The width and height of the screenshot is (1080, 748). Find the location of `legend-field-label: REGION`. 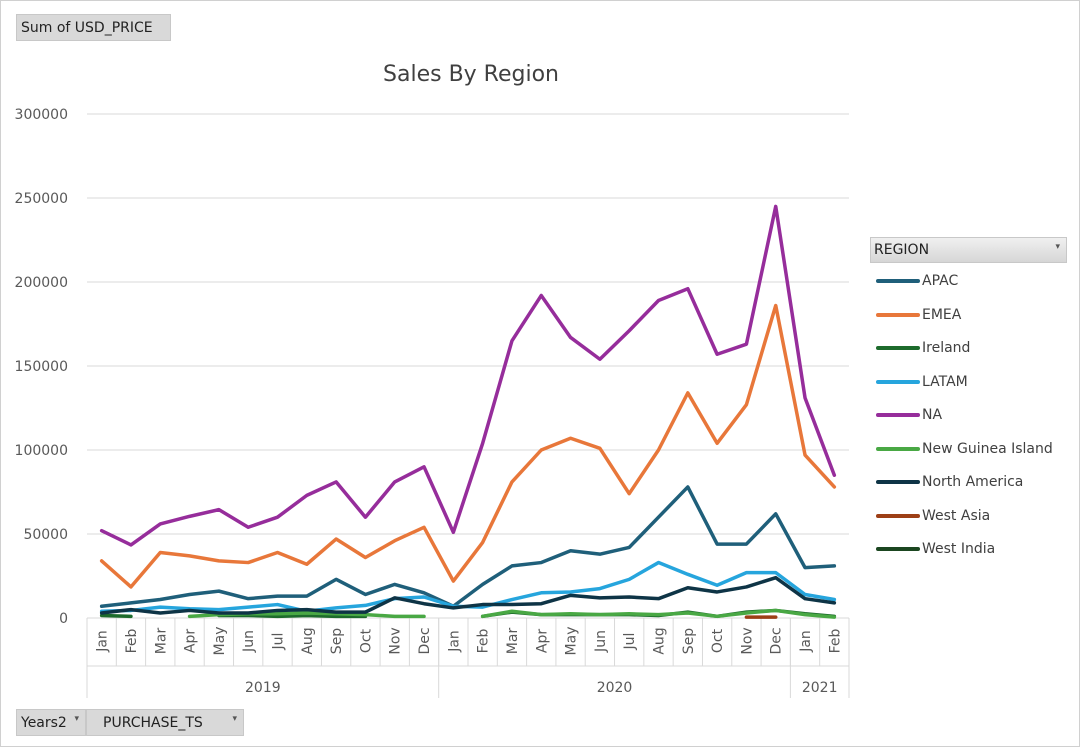

legend-field-label: REGION is located at coordinates (902, 250).